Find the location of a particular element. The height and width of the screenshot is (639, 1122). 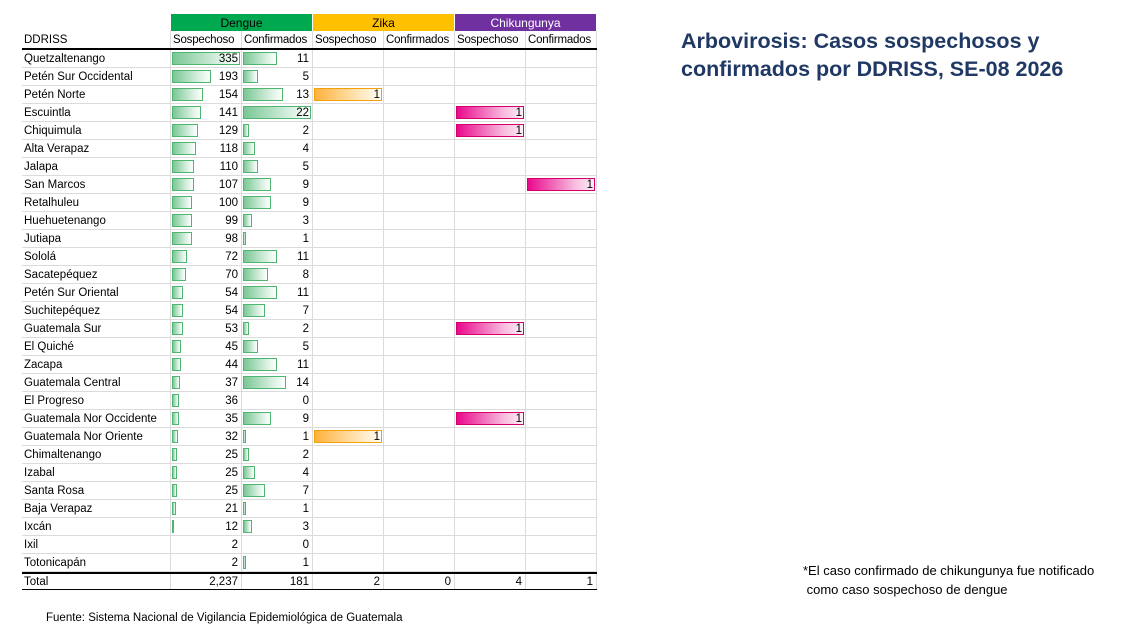

value-cell: 110 is located at coordinates (206, 166).